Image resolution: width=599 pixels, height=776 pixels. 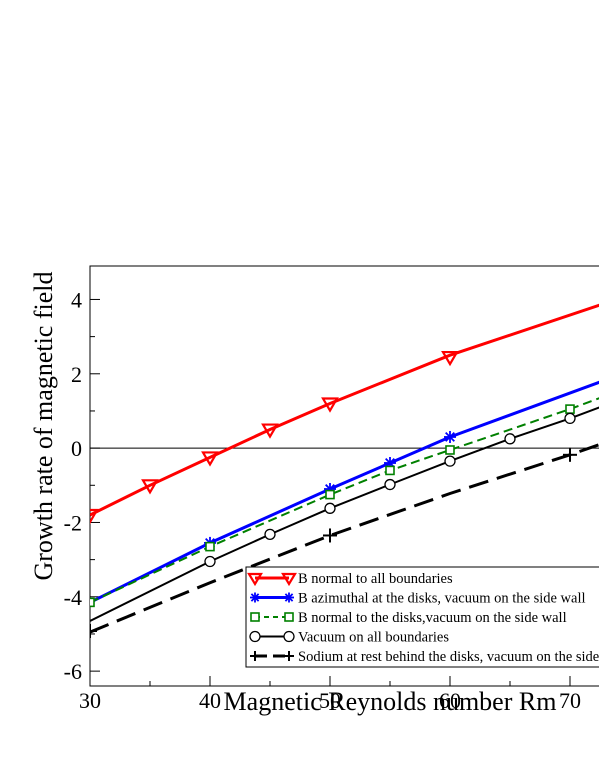 I want to click on x-tick-label: 30, so click(x=90, y=700).